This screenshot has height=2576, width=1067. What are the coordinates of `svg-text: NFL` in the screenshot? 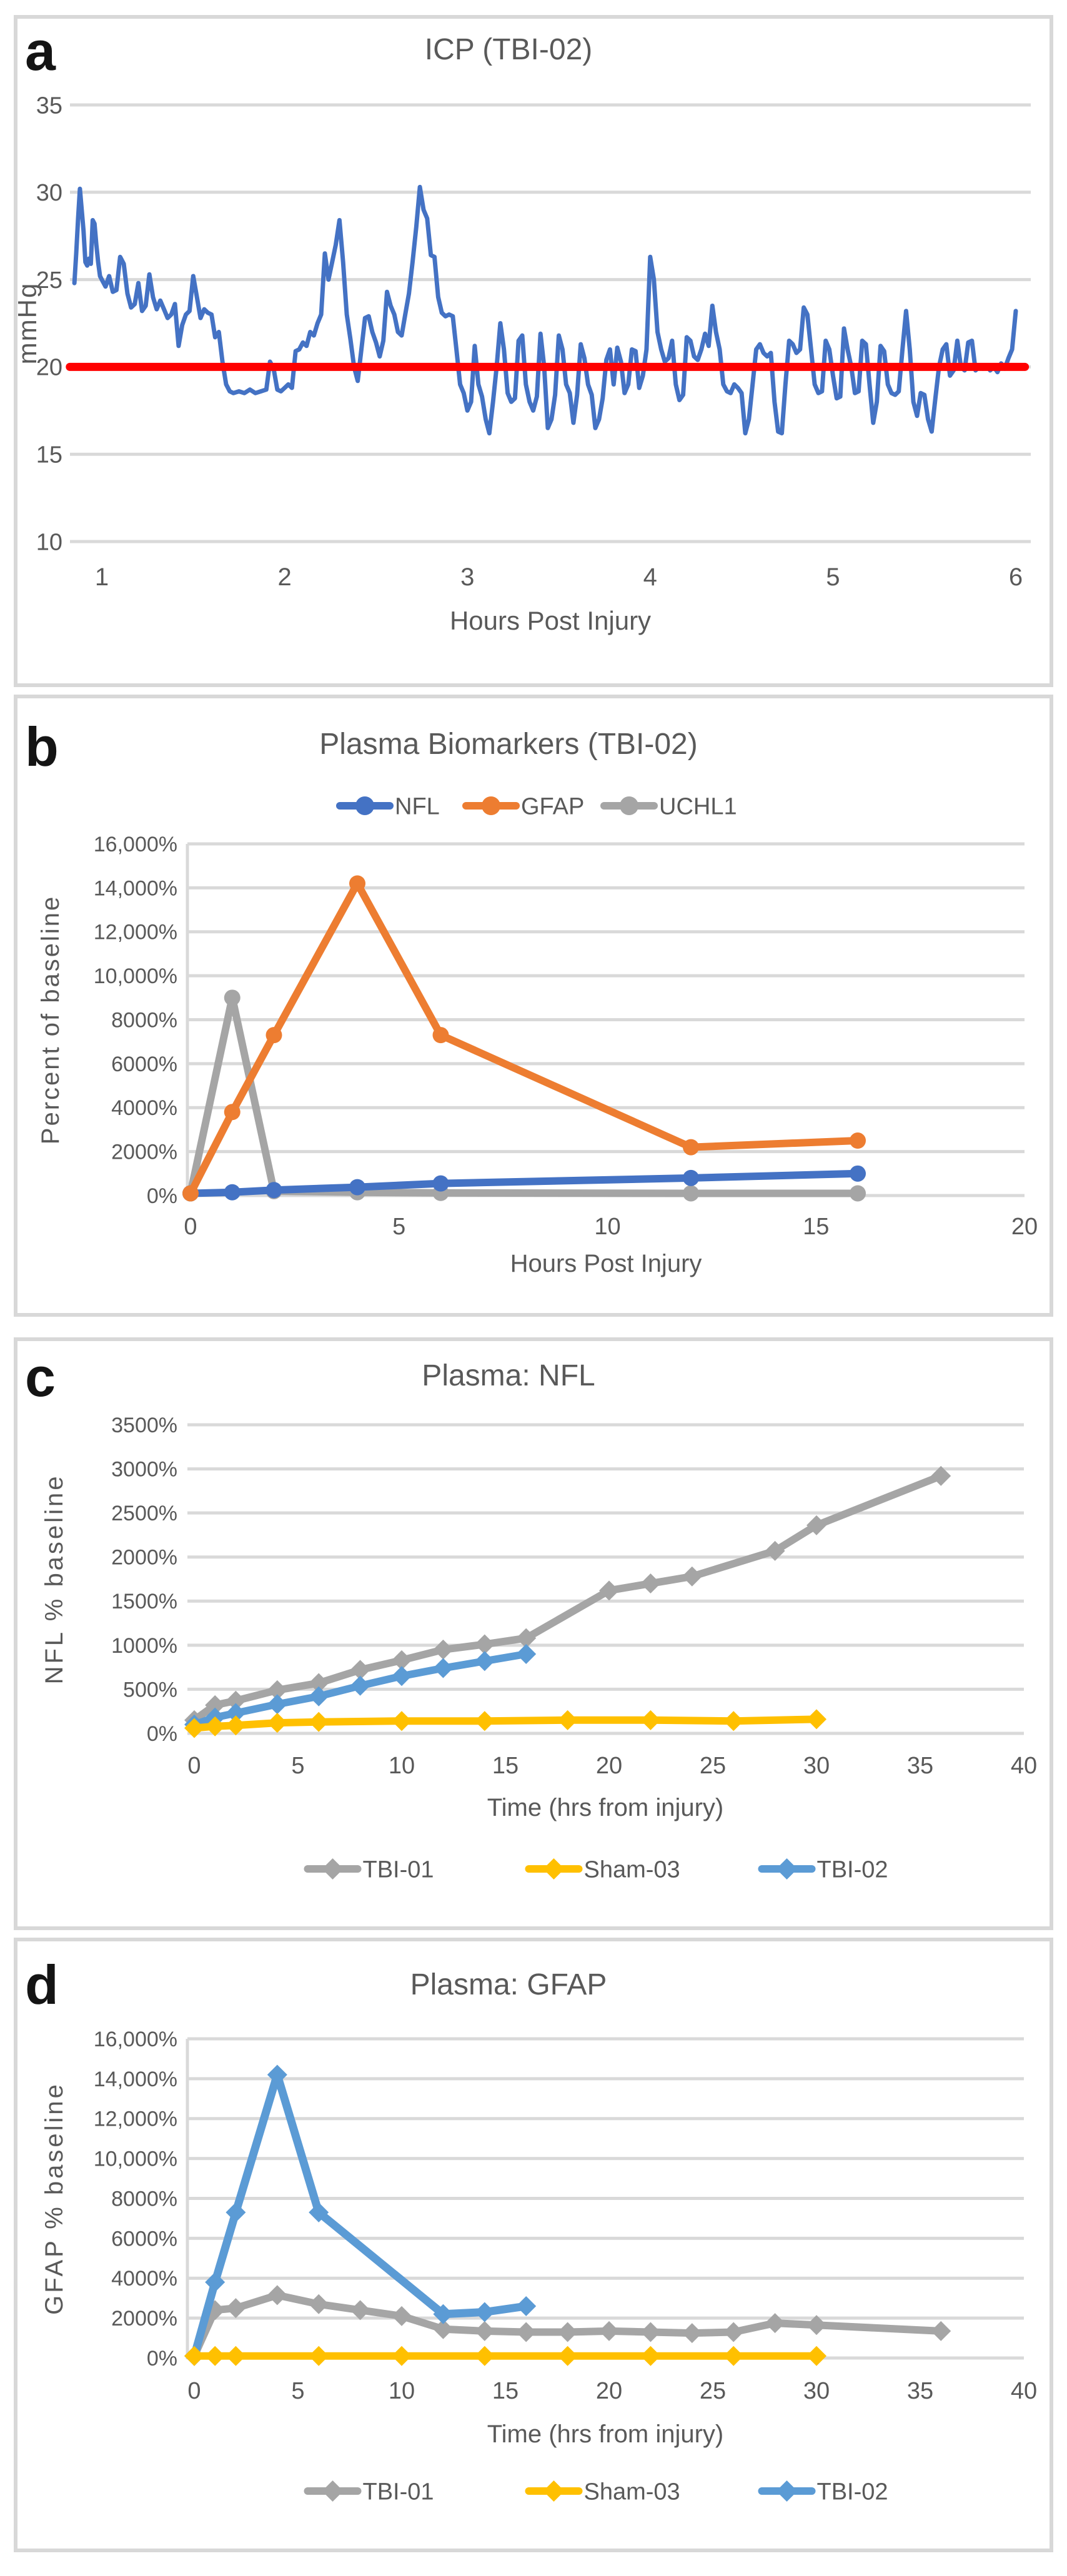 It's located at (417, 806).